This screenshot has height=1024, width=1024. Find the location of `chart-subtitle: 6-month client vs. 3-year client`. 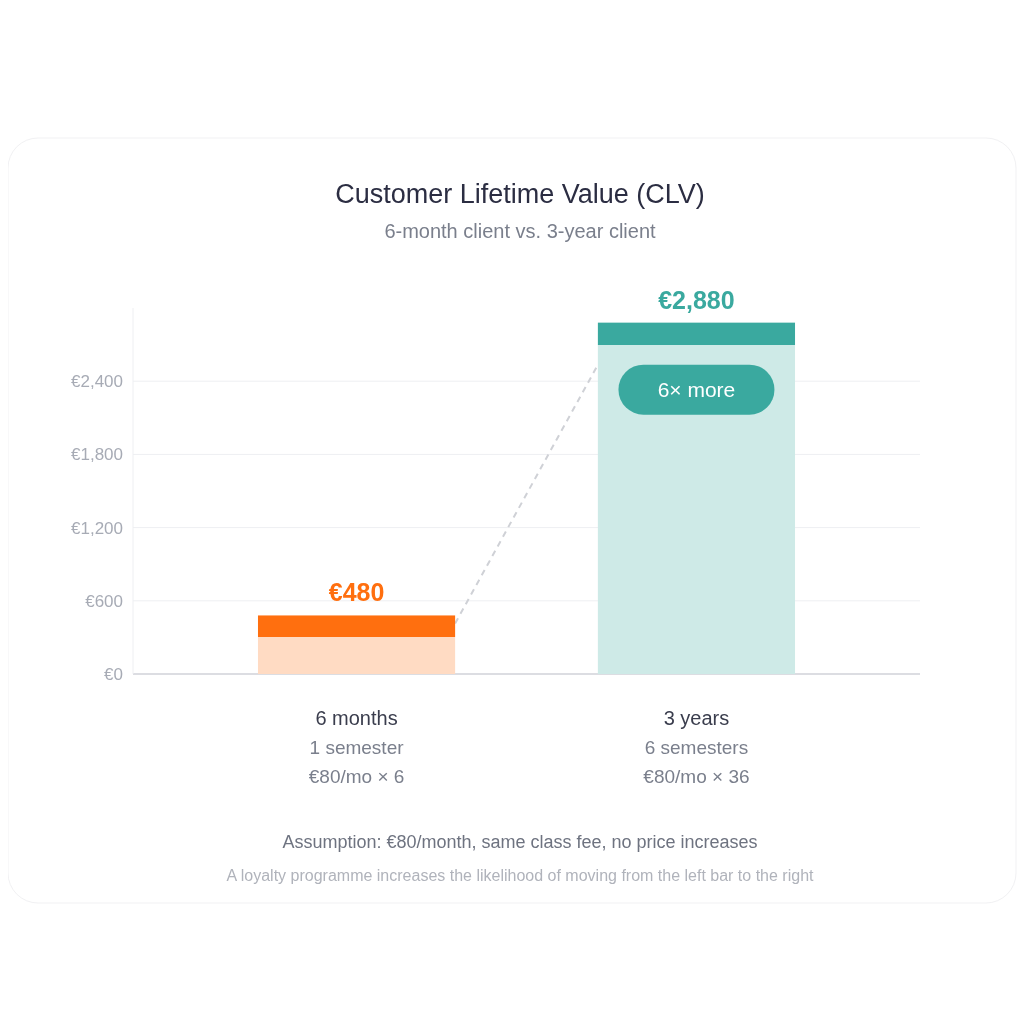

chart-subtitle: 6-month client vs. 3-year client is located at coordinates (520, 231).